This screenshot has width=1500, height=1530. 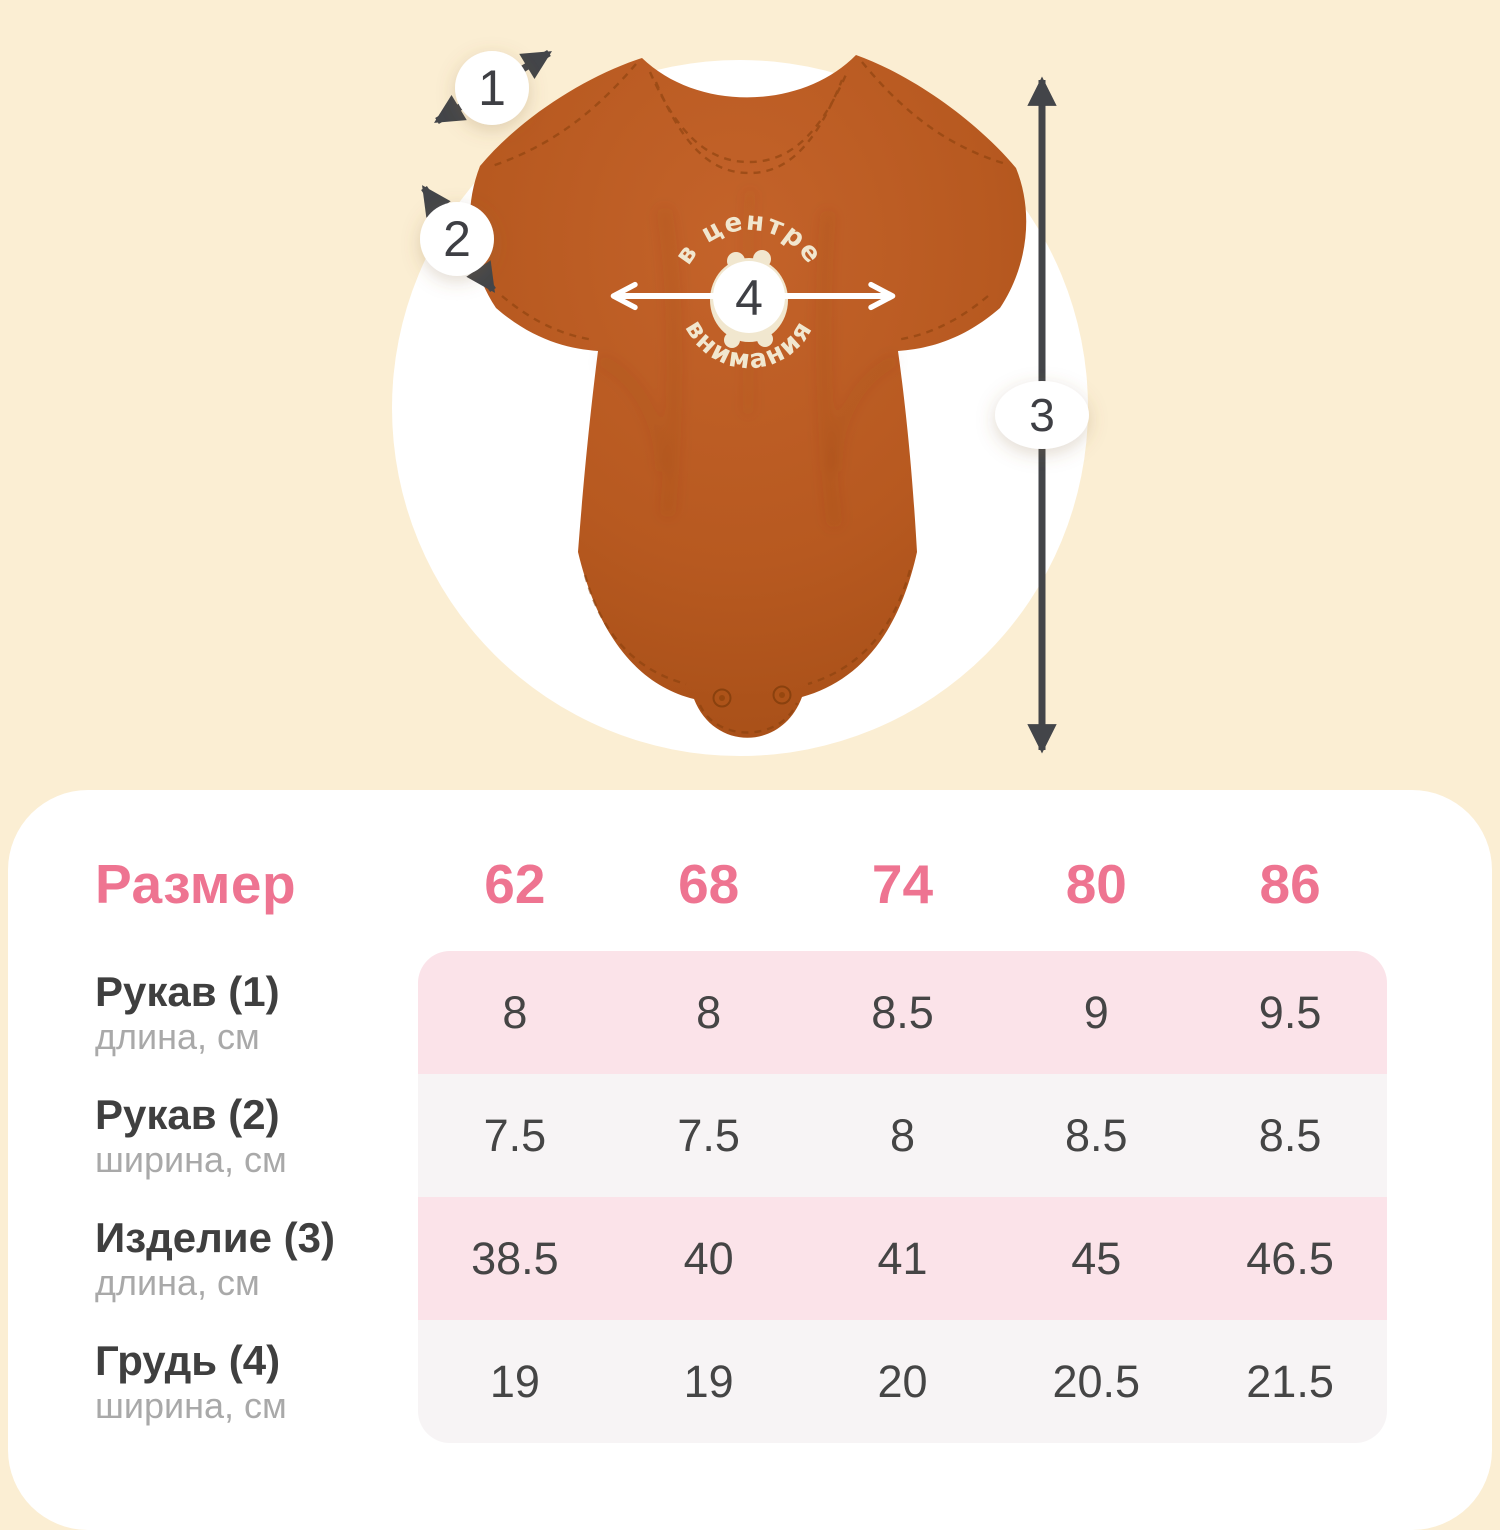 I want to click on cell-value: 9, so click(x=1096, y=1012).